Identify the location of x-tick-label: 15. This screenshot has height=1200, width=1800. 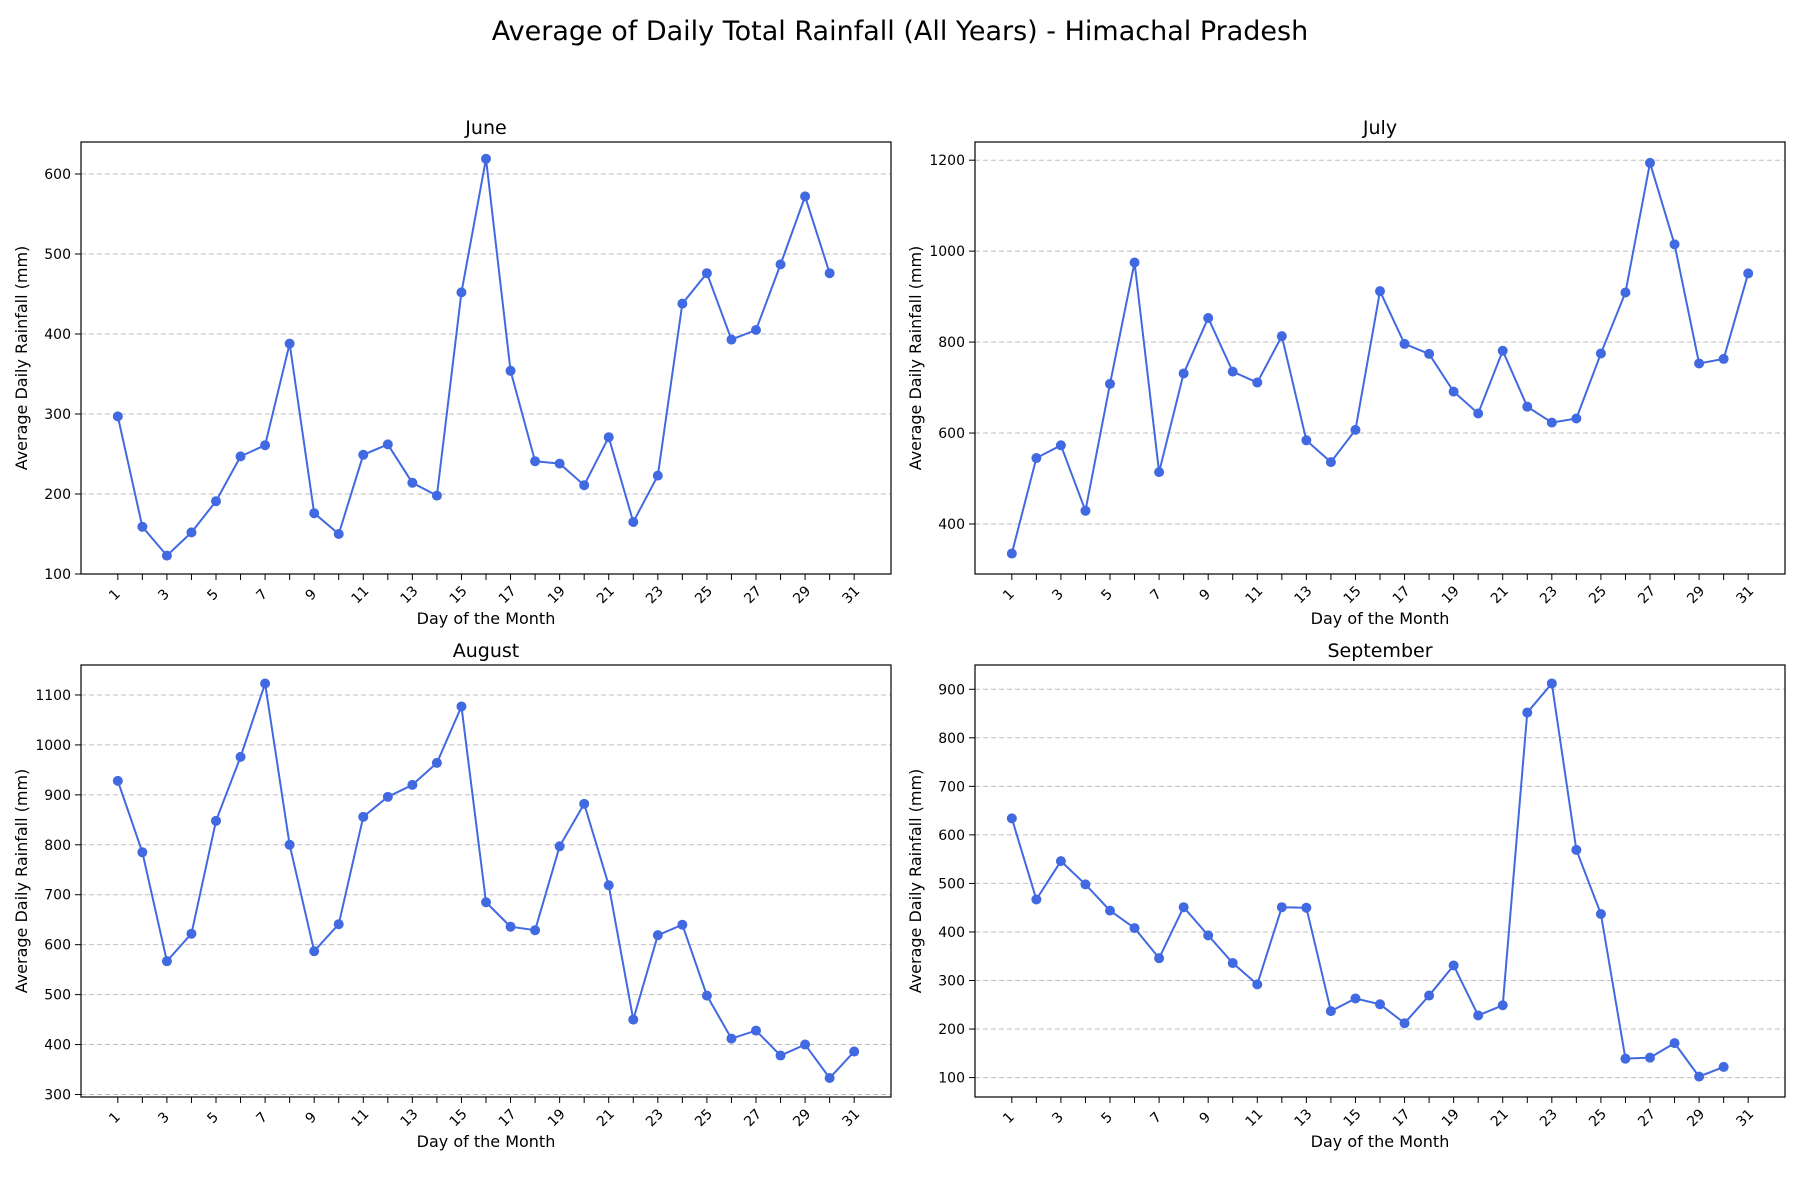
(1353, 1118).